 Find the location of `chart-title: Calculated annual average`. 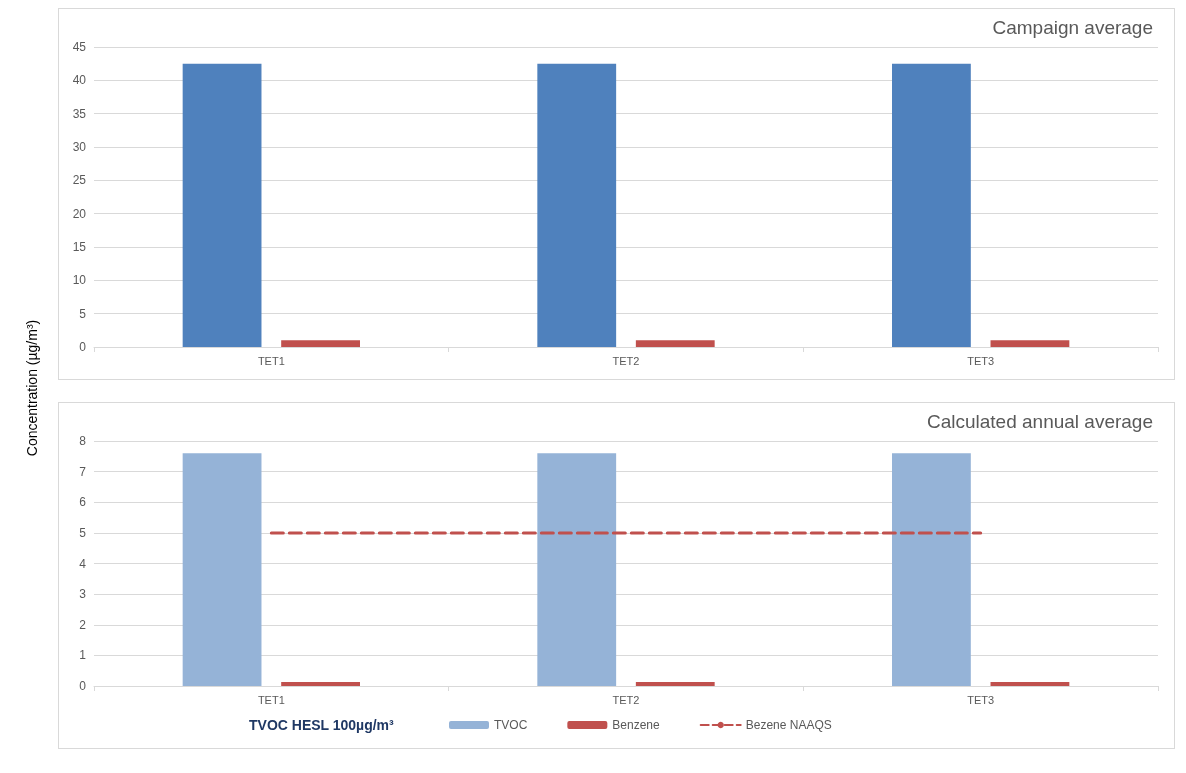

chart-title: Calculated annual average is located at coordinates (1040, 421).